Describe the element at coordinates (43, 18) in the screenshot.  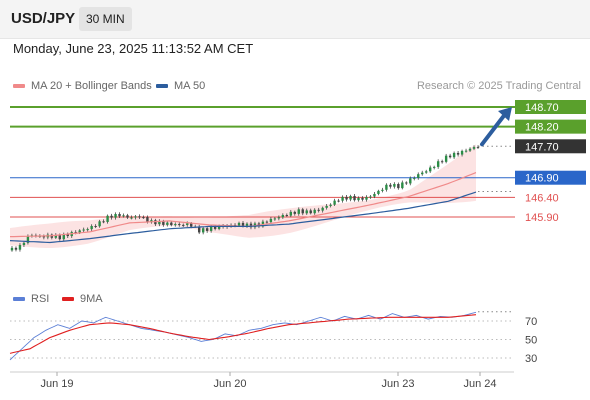
I see `symbol-label: USD/JPY` at that location.